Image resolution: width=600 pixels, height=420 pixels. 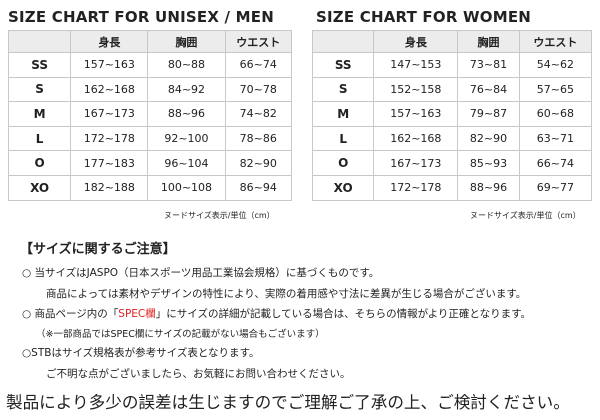 What do you see at coordinates (488, 163) in the screenshot?
I see `table-cell: 85~93` at bounding box center [488, 163].